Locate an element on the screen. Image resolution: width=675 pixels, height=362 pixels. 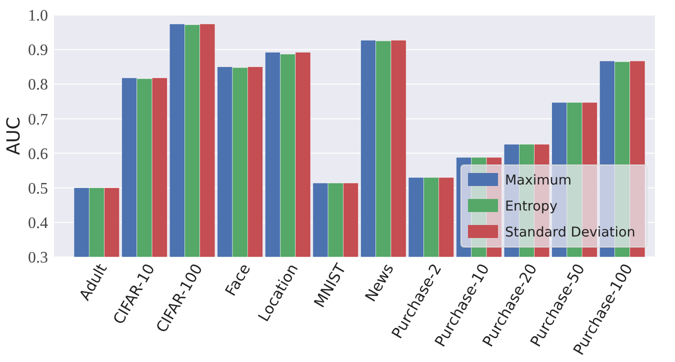
legend-label: Maximum is located at coordinates (538, 180).